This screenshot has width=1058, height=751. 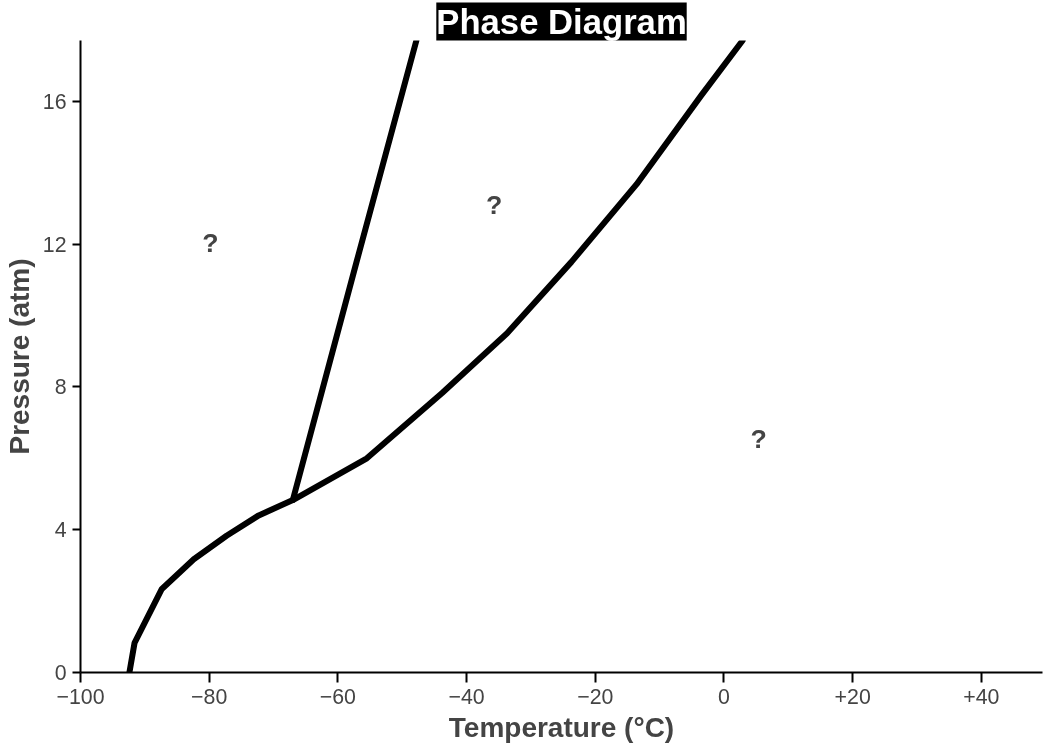 What do you see at coordinates (852, 696) in the screenshot?
I see `x-tick-label: +20` at bounding box center [852, 696].